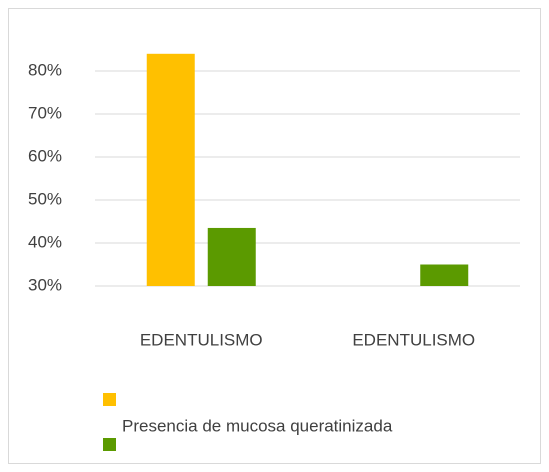  I want to click on y-tick-label: 50%, so click(45, 198).